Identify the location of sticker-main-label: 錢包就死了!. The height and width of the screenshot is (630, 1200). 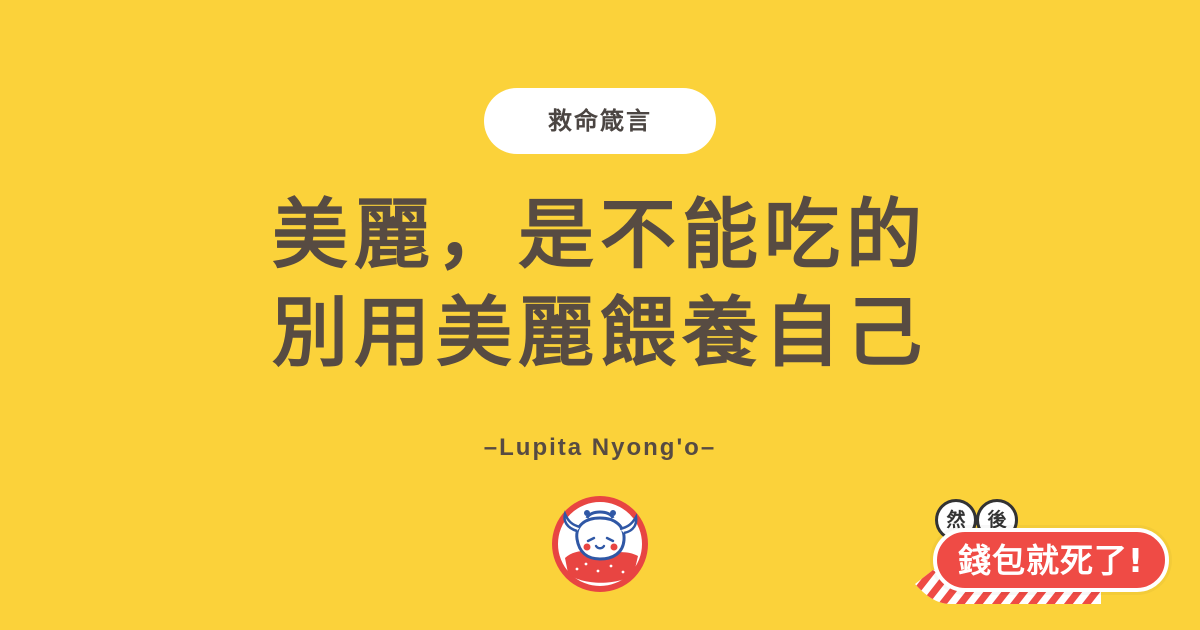
(1051, 560).